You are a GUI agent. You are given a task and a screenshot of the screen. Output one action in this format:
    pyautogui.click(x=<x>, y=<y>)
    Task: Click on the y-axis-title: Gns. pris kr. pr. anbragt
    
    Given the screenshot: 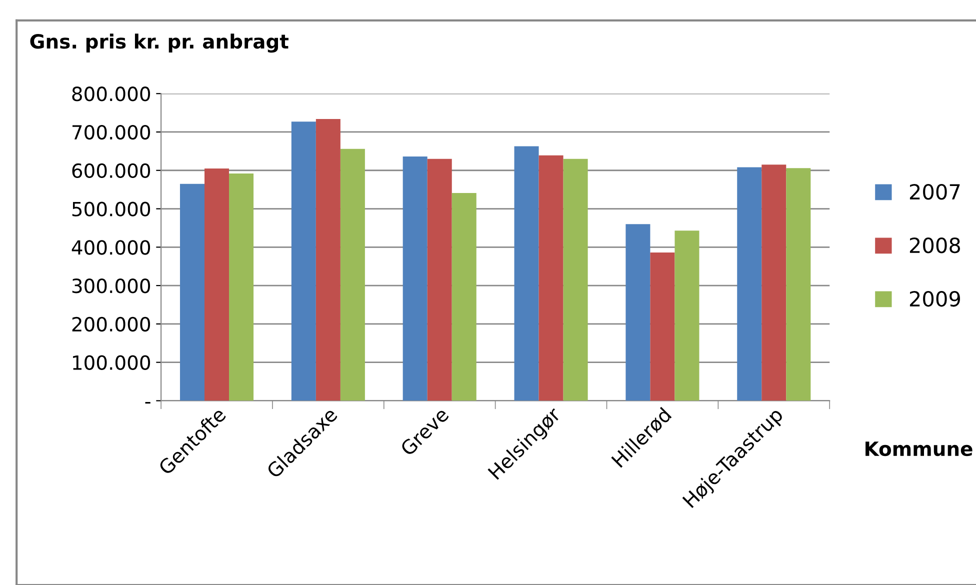 What is the action you would take?
    pyautogui.click(x=159, y=43)
    